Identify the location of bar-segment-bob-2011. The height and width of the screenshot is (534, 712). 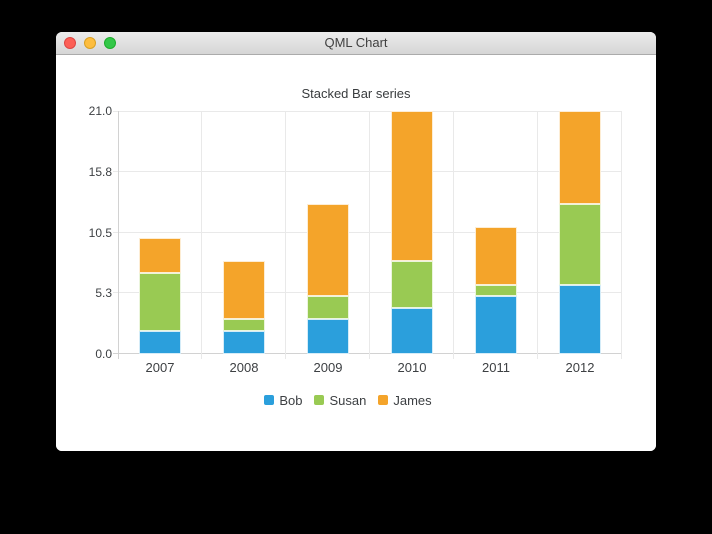
(496, 325).